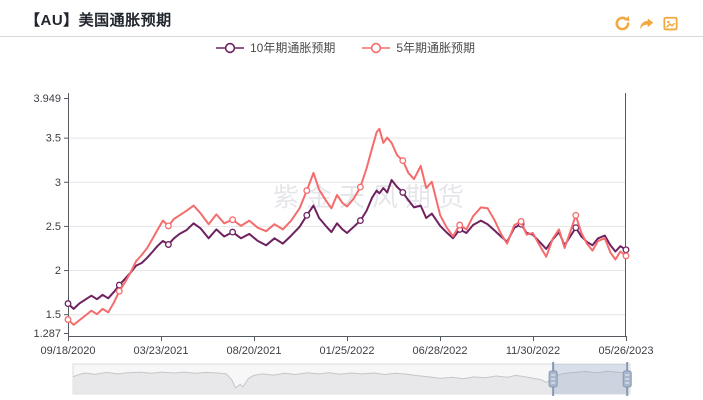 The width and height of the screenshot is (703, 400). Describe the element at coordinates (53, 139) in the screenshot. I see `y-tick-label: 3.5` at that location.